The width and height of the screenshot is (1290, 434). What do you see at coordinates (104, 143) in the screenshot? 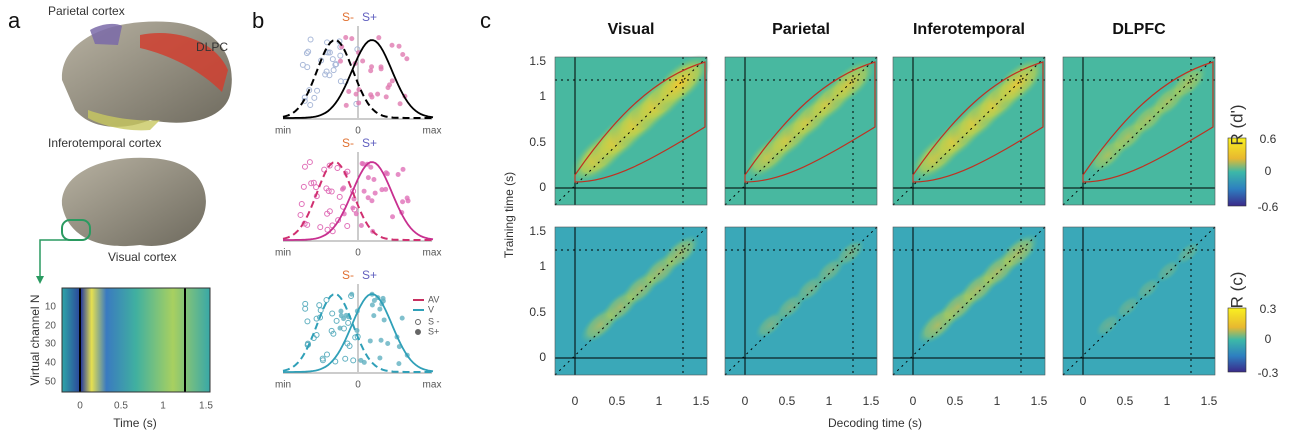
I see `region-label: Inferotemporal cortex` at bounding box center [104, 143].